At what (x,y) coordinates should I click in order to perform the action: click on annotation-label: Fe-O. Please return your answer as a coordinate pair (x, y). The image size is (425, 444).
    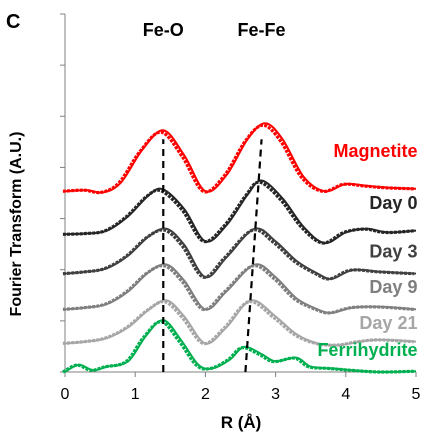
    Looking at the image, I should click on (163, 30).